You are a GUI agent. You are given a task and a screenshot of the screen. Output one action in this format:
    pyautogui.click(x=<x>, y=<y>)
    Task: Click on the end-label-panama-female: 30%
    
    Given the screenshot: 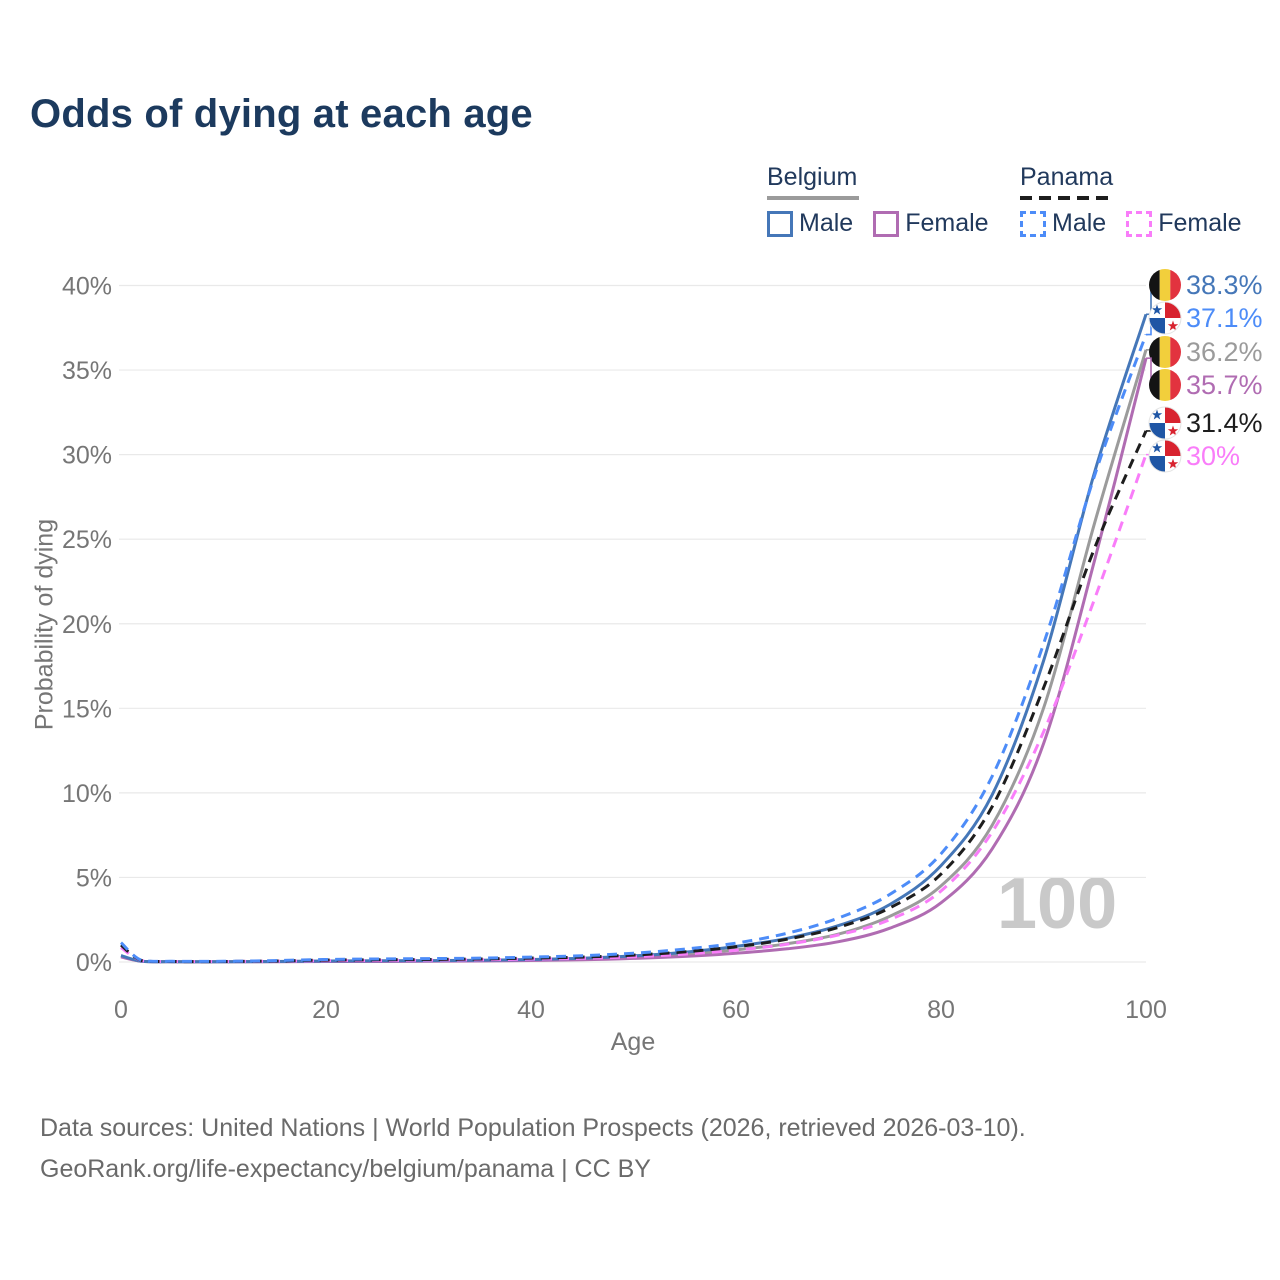 What is the action you would take?
    pyautogui.click(x=1213, y=456)
    